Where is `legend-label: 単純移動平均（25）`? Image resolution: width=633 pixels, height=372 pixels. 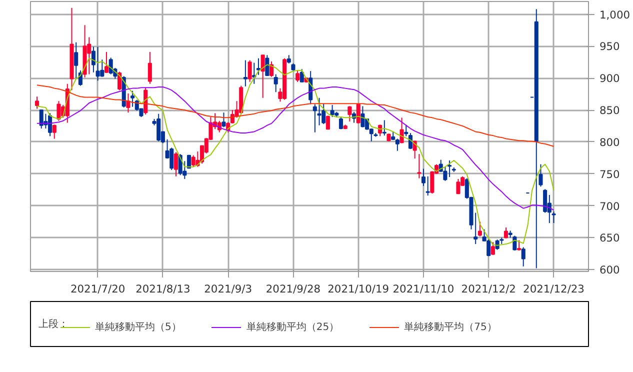
legend-label: 単純移動平均（25） is located at coordinates (293, 327).